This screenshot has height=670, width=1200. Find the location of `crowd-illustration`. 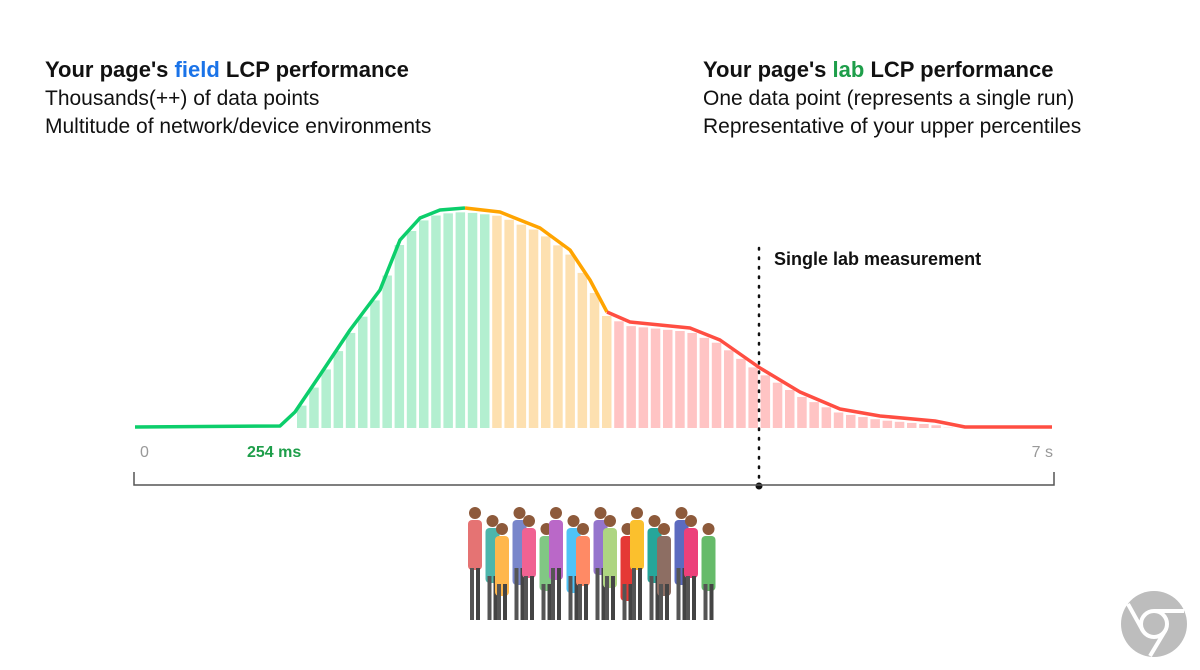

crowd-illustration is located at coordinates (592, 563).